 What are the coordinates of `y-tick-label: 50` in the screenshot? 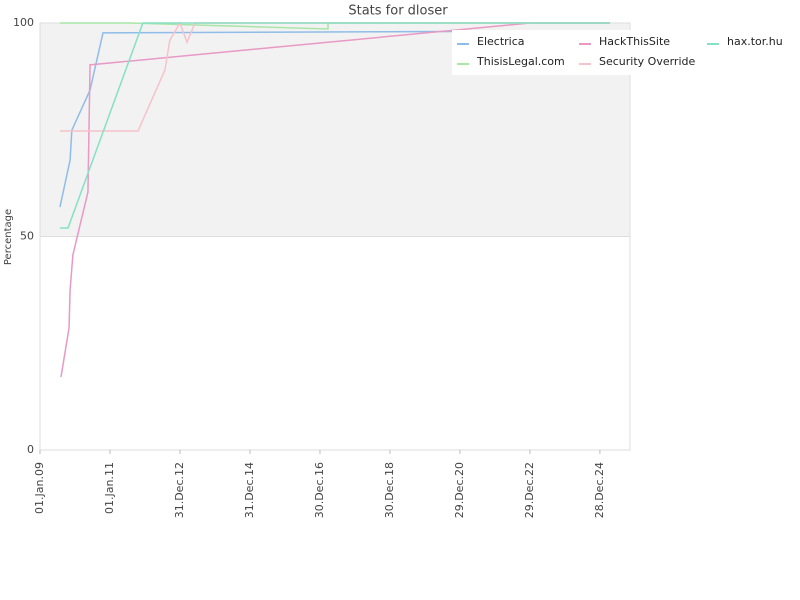 It's located at (27, 236).